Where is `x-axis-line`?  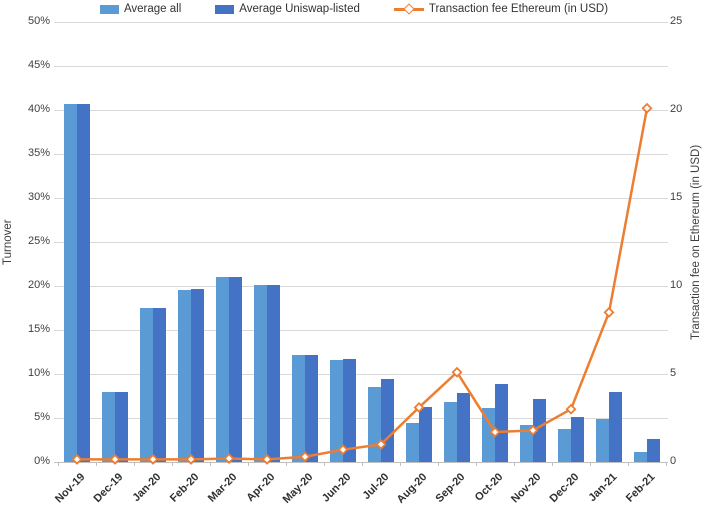
x-axis-line is located at coordinates (361, 462).